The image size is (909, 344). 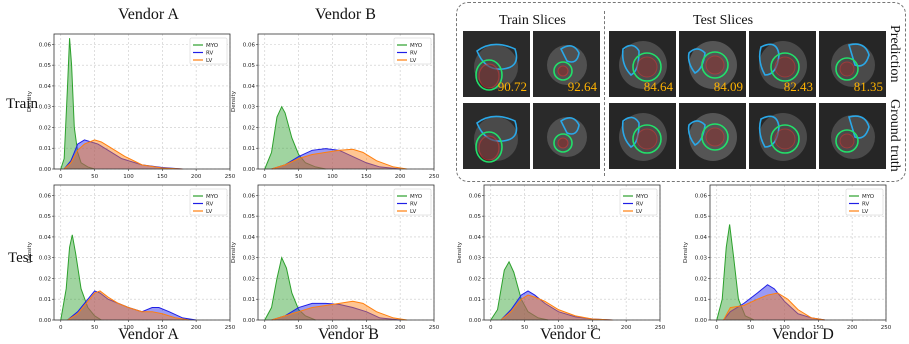 I want to click on mri-slice-test-3-prediction: 82.43, so click(x=782, y=64).